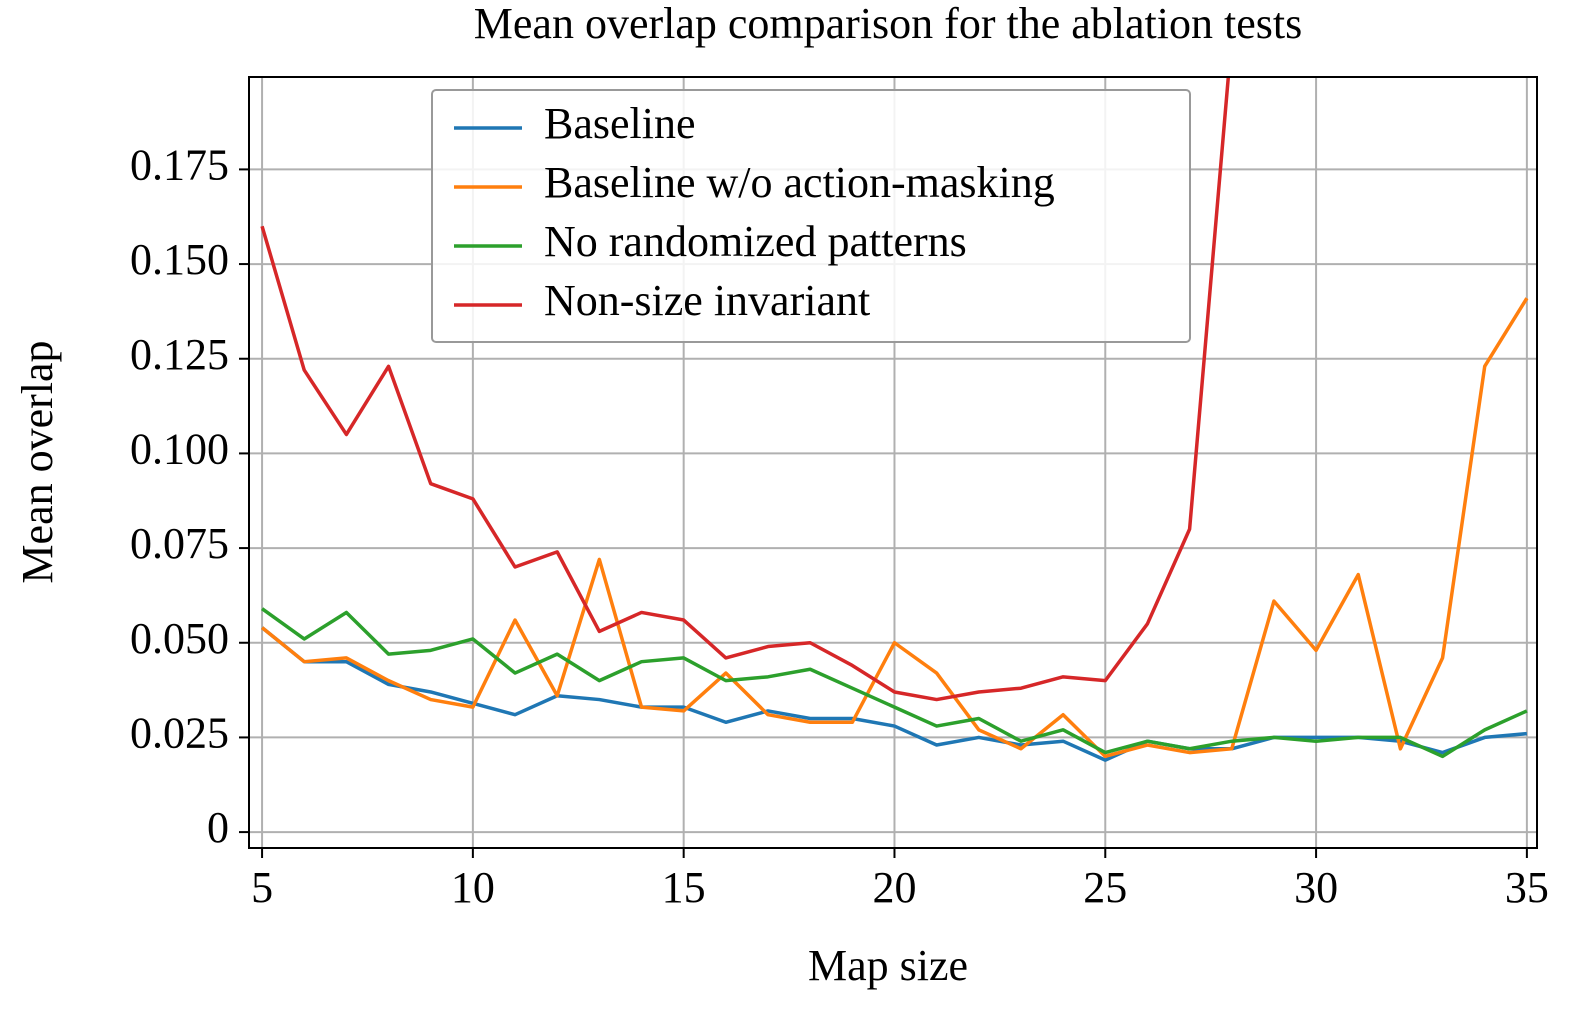 This screenshot has height=1018, width=1575. Describe the element at coordinates (179, 638) in the screenshot. I see `y-tick-label: 0.050` at that location.